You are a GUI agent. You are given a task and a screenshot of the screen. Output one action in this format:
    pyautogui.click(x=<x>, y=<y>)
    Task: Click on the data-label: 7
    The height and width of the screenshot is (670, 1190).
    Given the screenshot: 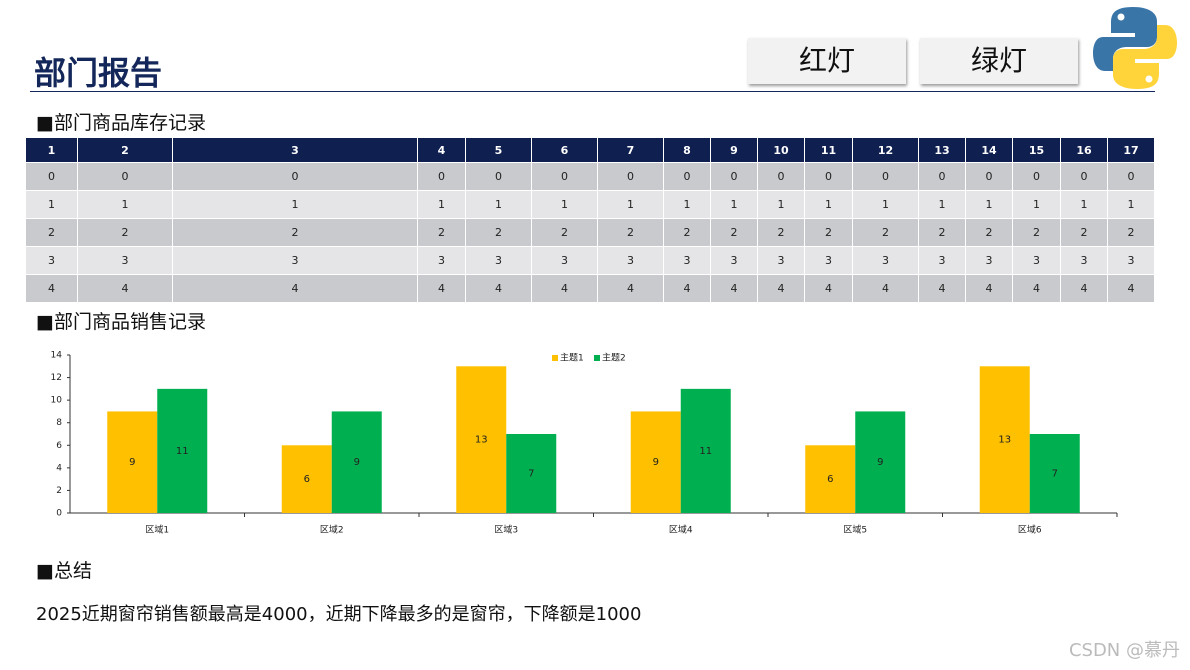 What is the action you would take?
    pyautogui.click(x=1055, y=474)
    